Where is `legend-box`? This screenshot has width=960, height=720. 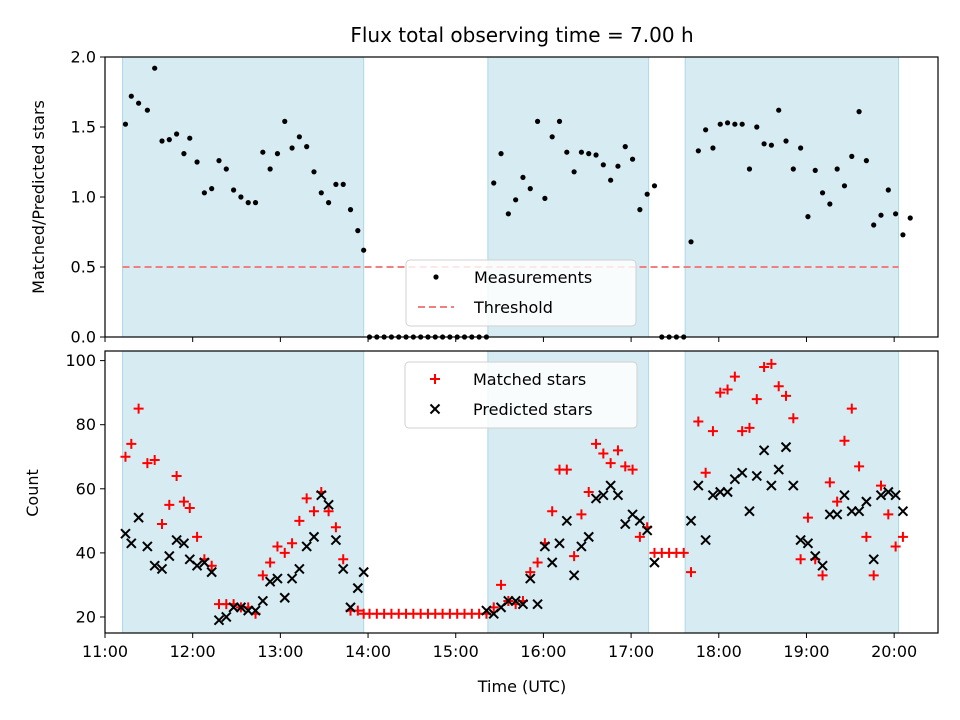 legend-box is located at coordinates (521, 395).